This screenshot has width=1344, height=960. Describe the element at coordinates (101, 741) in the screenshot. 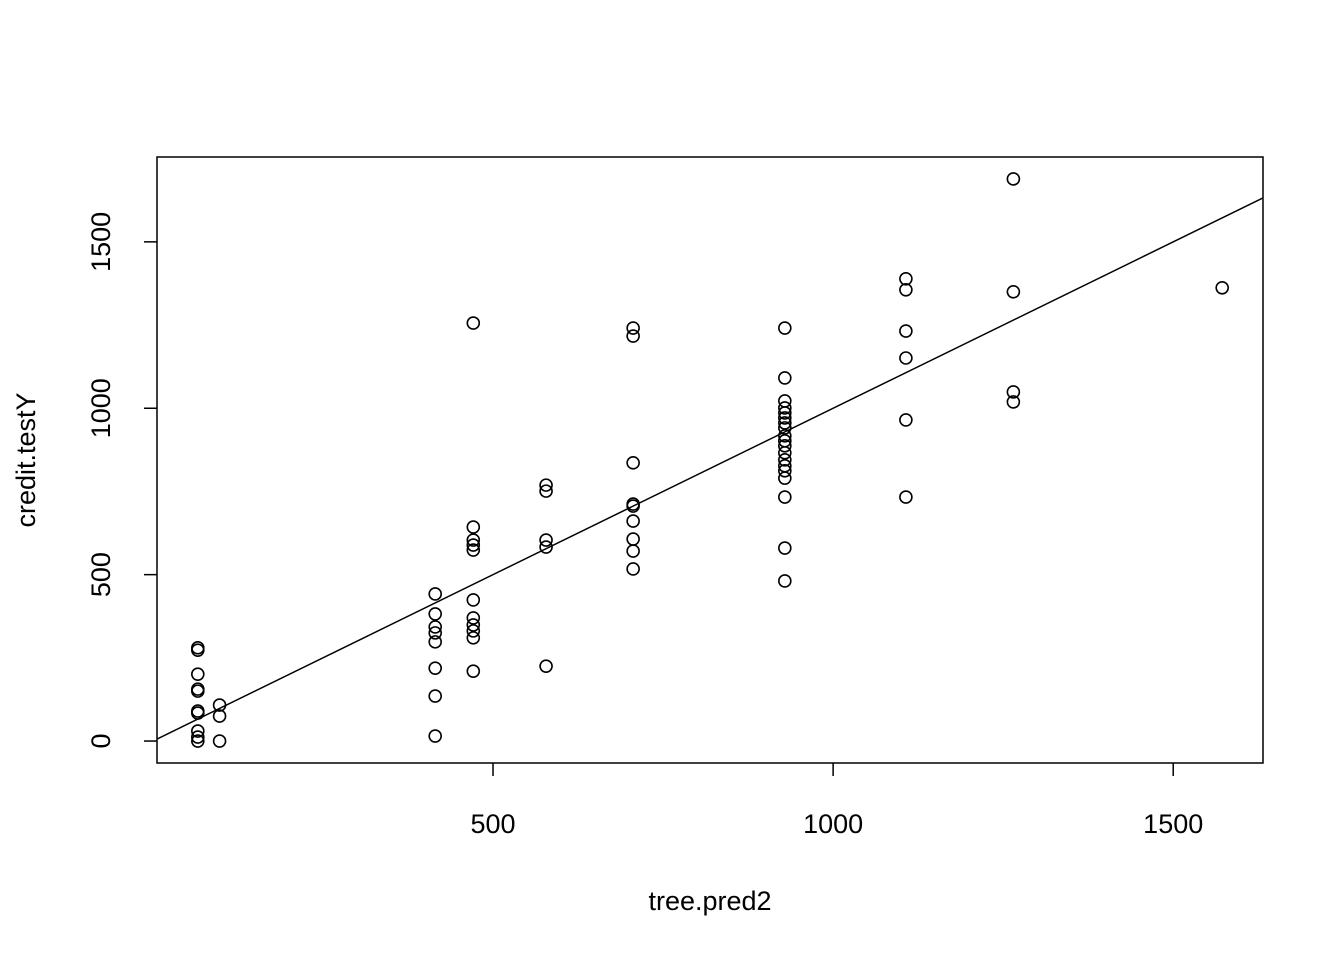

I see `y-tick-label: 0` at that location.